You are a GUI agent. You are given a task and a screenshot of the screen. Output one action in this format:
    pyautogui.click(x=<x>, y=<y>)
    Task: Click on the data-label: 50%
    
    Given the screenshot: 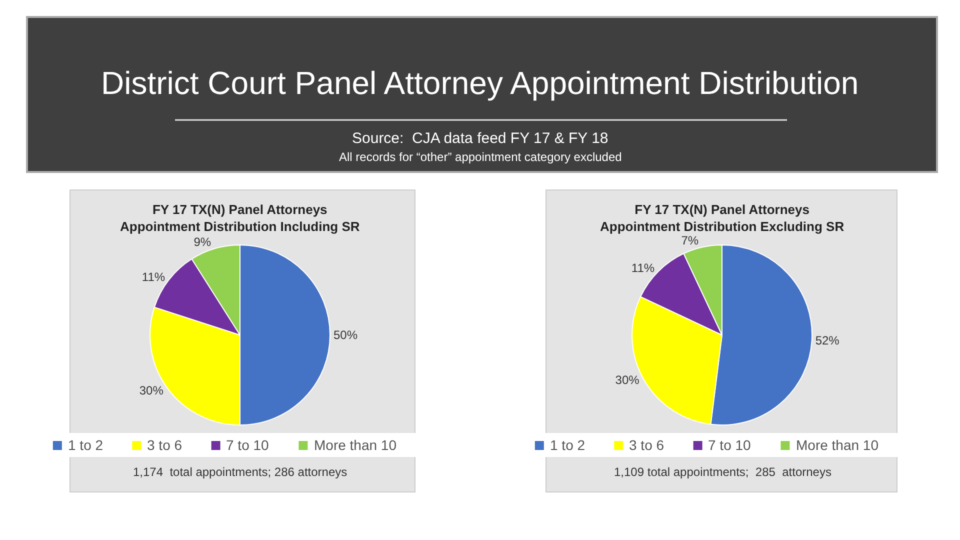 What is the action you would take?
    pyautogui.click(x=346, y=335)
    